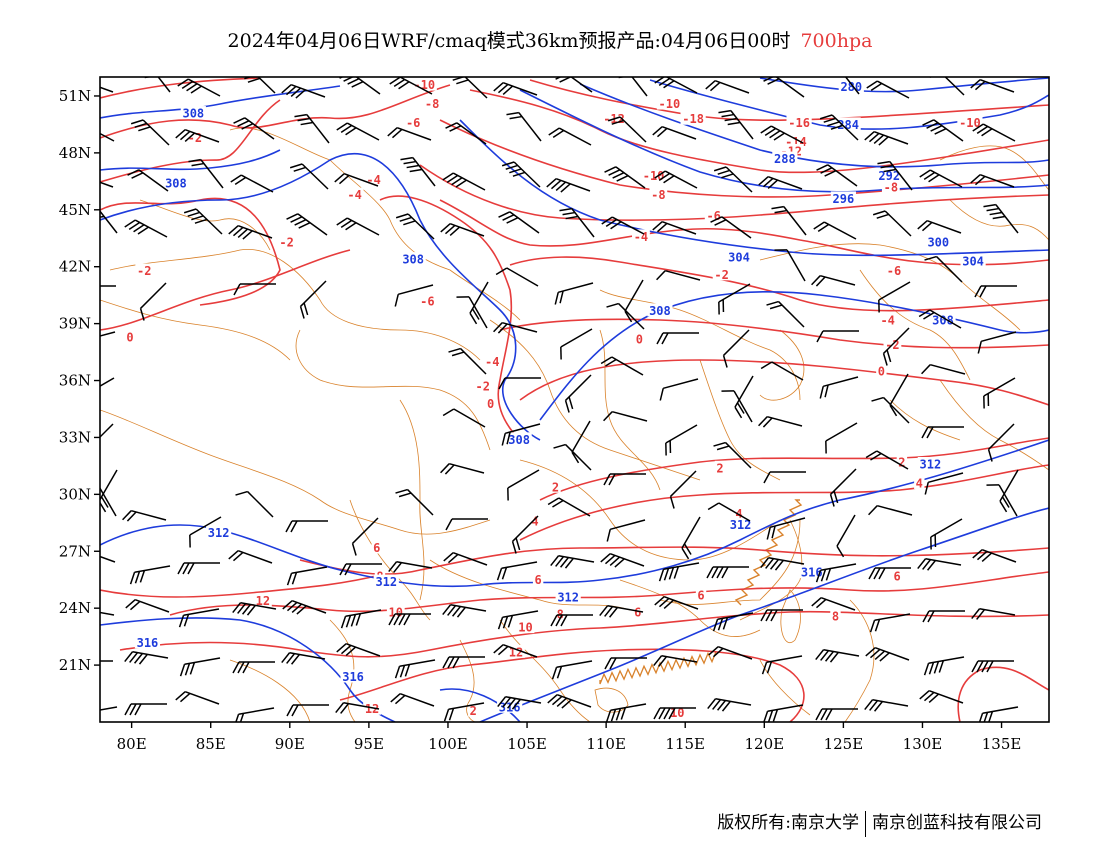  Describe the element at coordinates (1002, 744) in the screenshot. I see `x-tick-label: 135E` at that location.